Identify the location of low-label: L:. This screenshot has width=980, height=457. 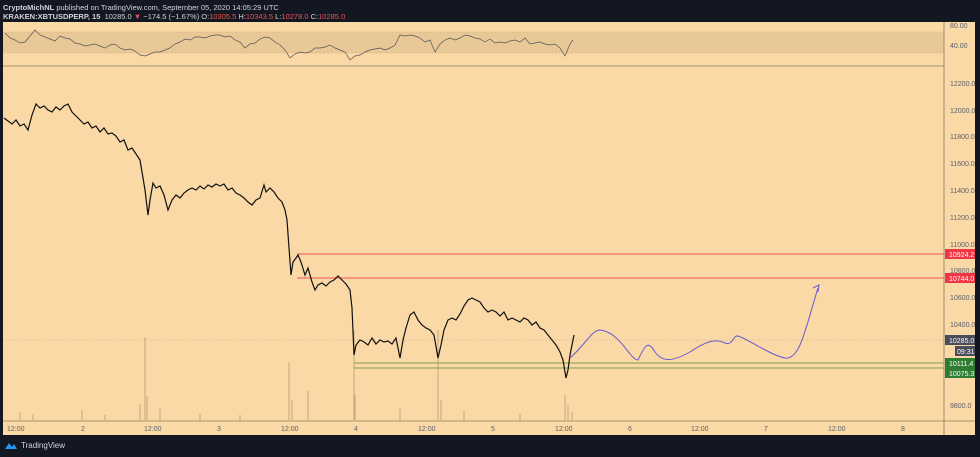
(278, 16).